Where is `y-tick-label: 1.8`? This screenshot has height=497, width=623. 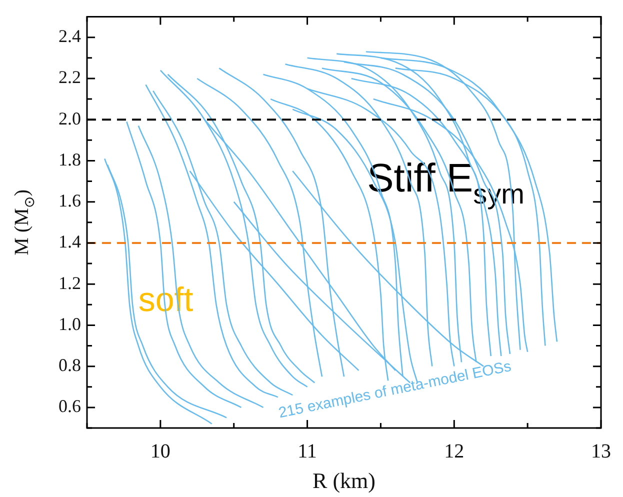
y-tick-label: 1.8 is located at coordinates (69, 159).